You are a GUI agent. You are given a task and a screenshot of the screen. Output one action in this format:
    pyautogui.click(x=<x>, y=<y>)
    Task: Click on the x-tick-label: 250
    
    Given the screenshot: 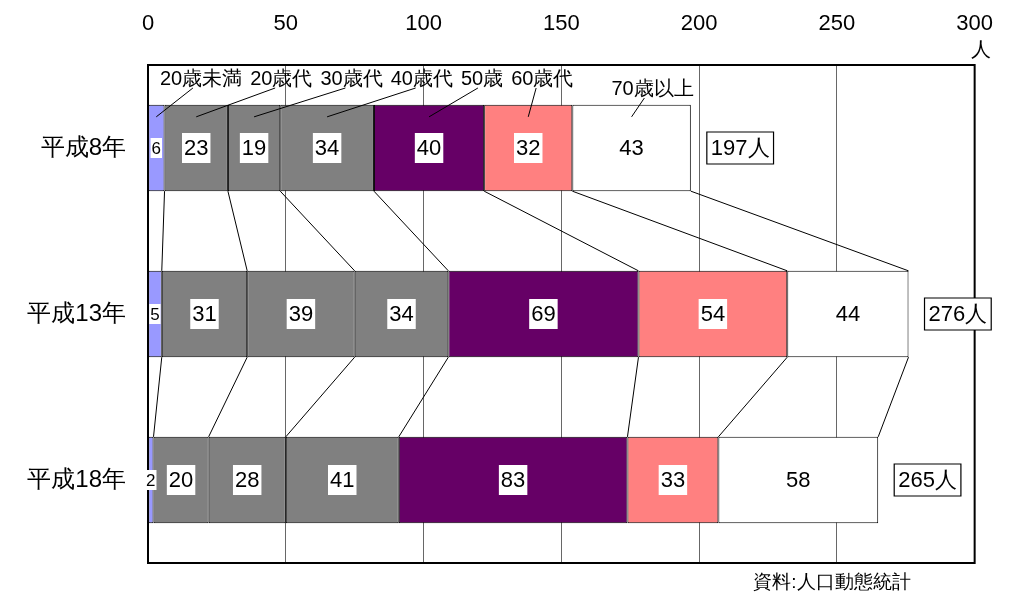 What is the action you would take?
    pyautogui.click(x=837, y=22)
    